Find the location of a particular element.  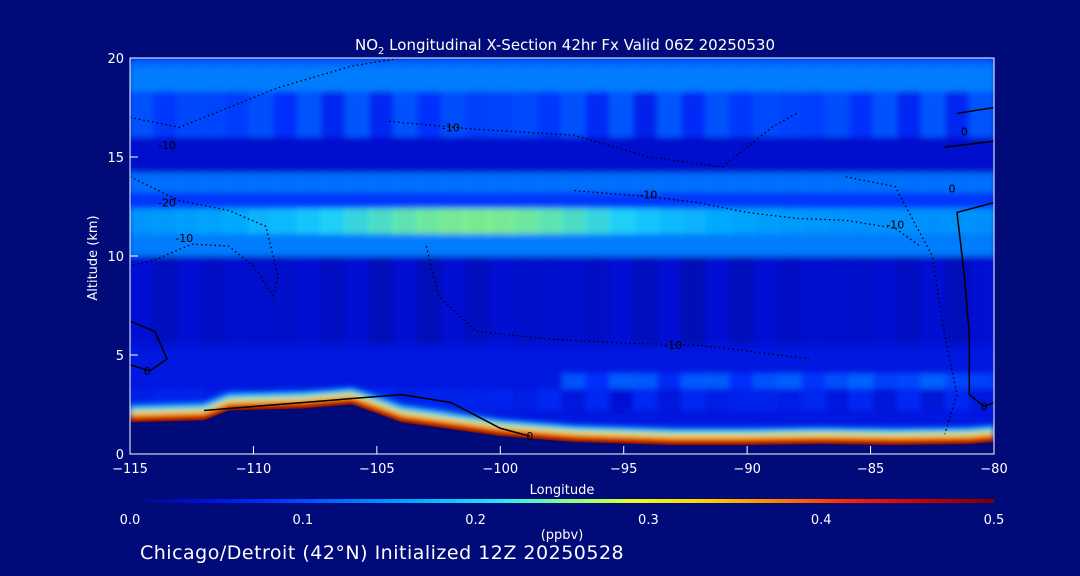

contour-line is located at coordinates (617, 302).